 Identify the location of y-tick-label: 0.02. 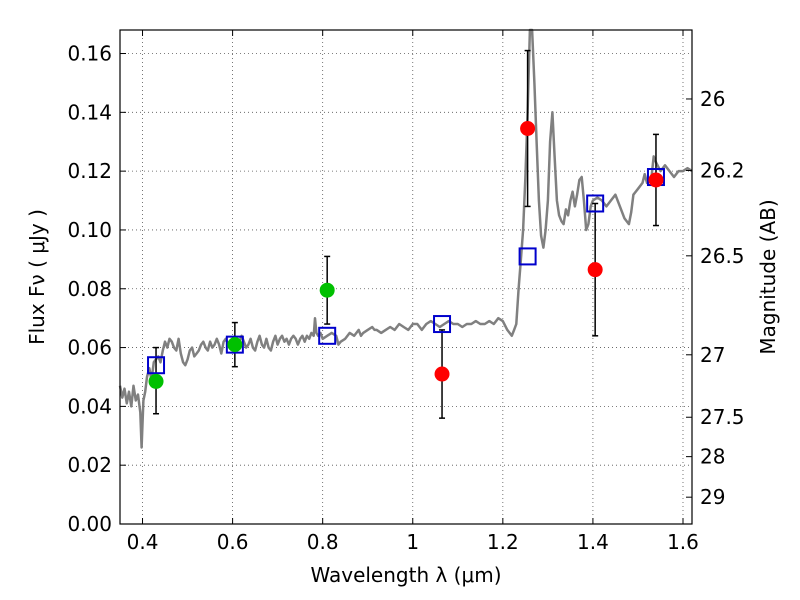
(89, 465).